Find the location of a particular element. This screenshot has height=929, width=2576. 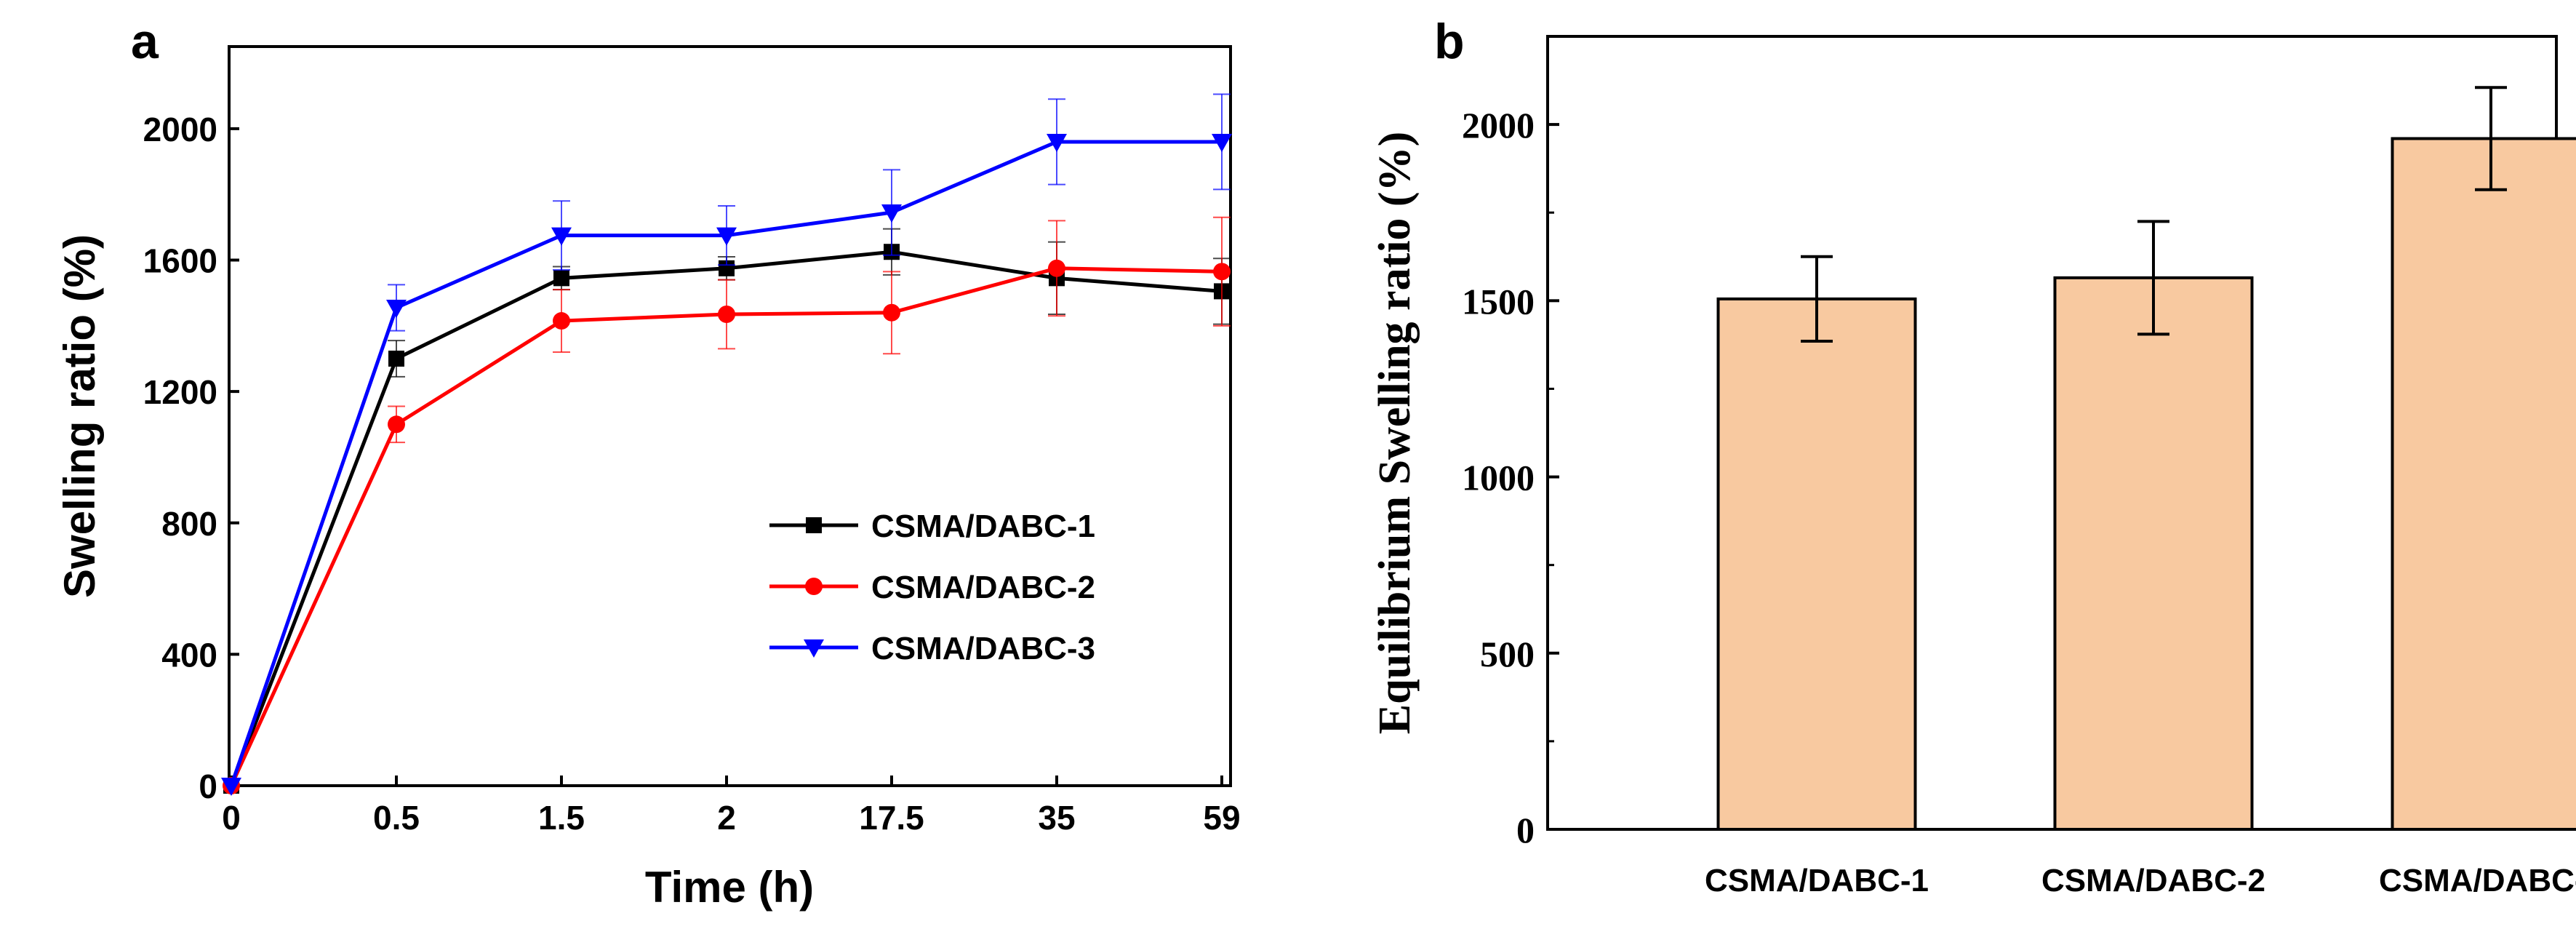

y-tick-label-a: 400 is located at coordinates (189, 655).